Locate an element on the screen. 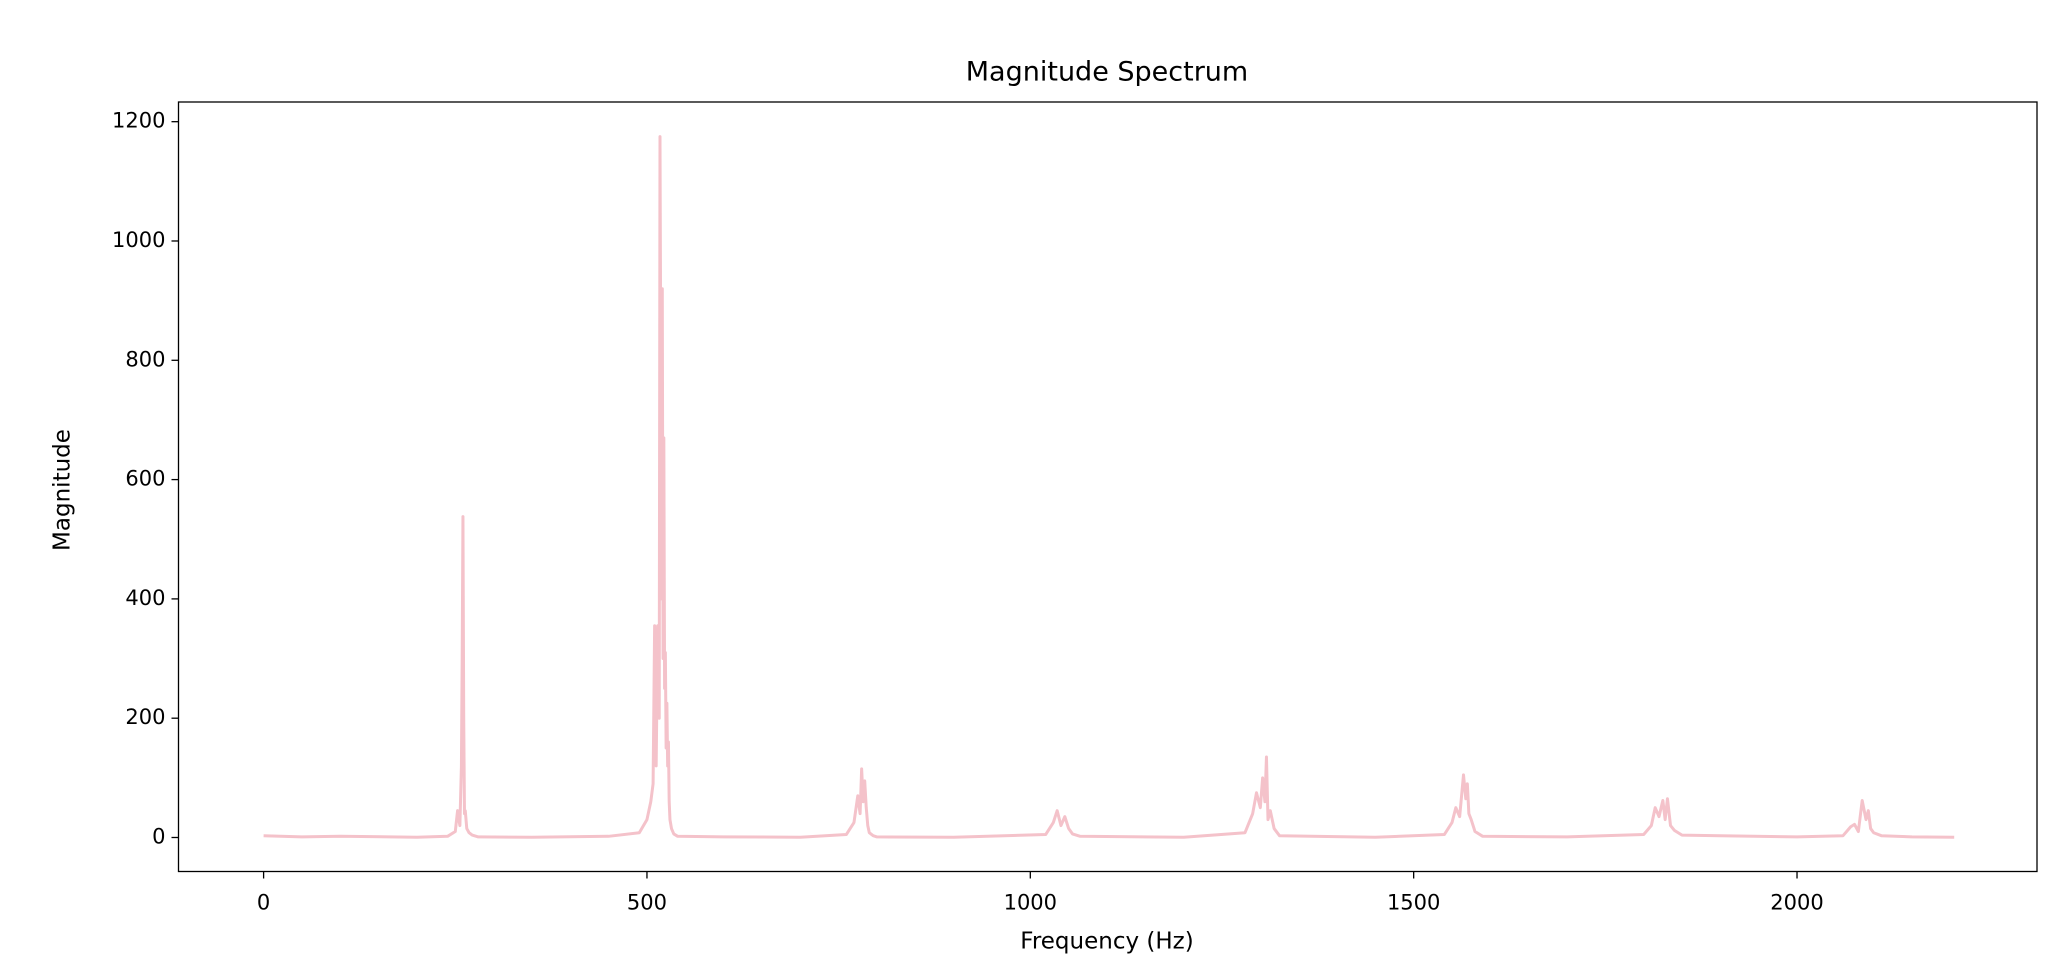 Image resolution: width=2058 pixels, height=974 pixels. y-tick-label: 800 is located at coordinates (145, 359).